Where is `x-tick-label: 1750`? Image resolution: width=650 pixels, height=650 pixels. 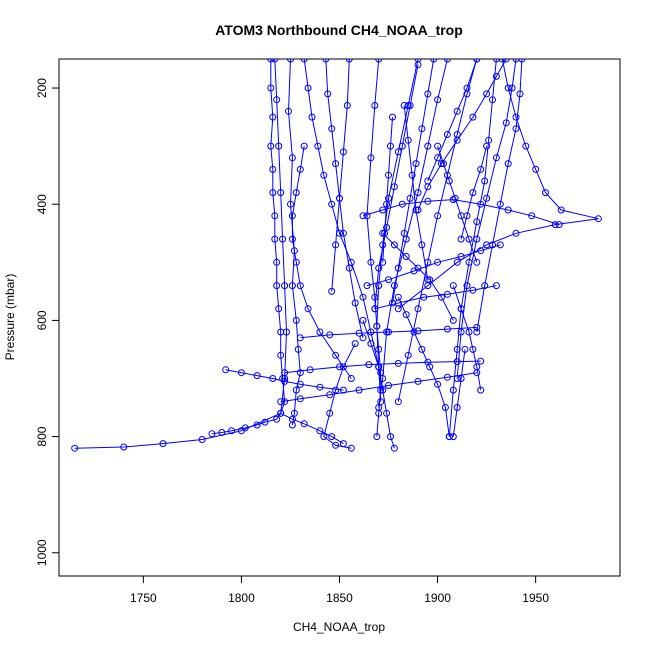 x-tick-label: 1750 is located at coordinates (143, 598).